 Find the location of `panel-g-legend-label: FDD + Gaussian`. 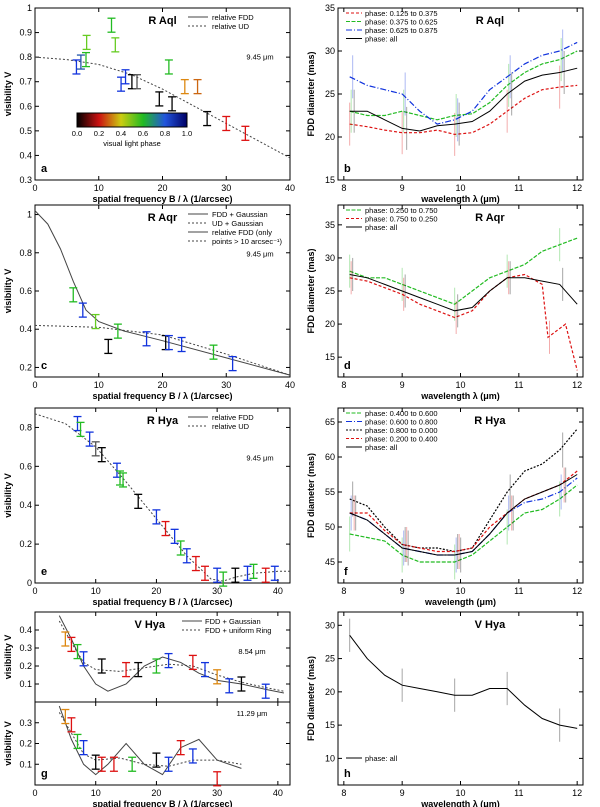

panel-g-legend-label: FDD + Gaussian is located at coordinates (233, 621).